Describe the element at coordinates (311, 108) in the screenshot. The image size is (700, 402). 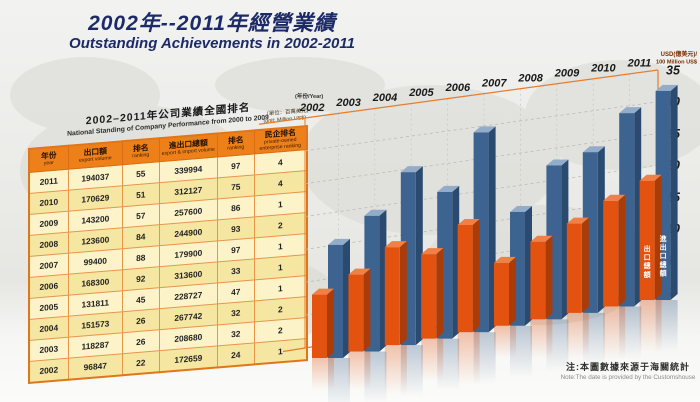
I see `year-label-2002: 2002` at that location.